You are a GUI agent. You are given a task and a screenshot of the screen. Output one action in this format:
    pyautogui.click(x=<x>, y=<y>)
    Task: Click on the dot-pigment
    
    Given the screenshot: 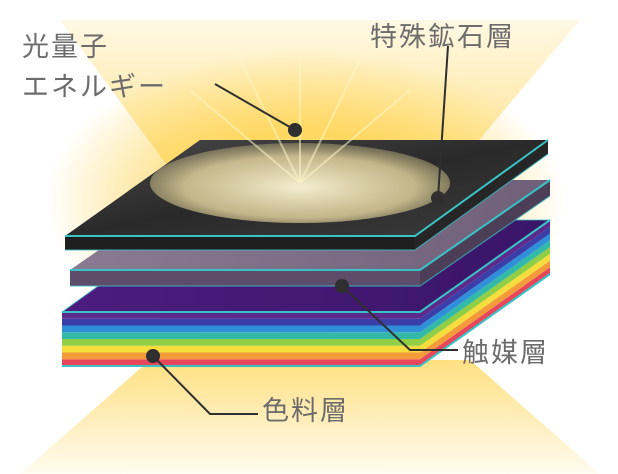 What is the action you would take?
    pyautogui.click(x=153, y=356)
    